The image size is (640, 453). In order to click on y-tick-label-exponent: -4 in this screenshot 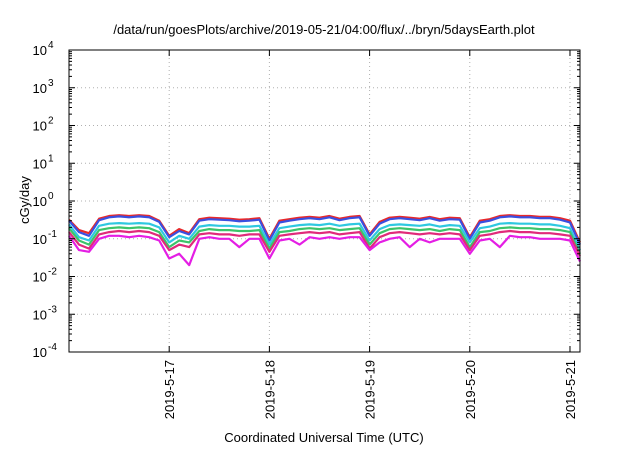, I will do `click(52, 347)`.